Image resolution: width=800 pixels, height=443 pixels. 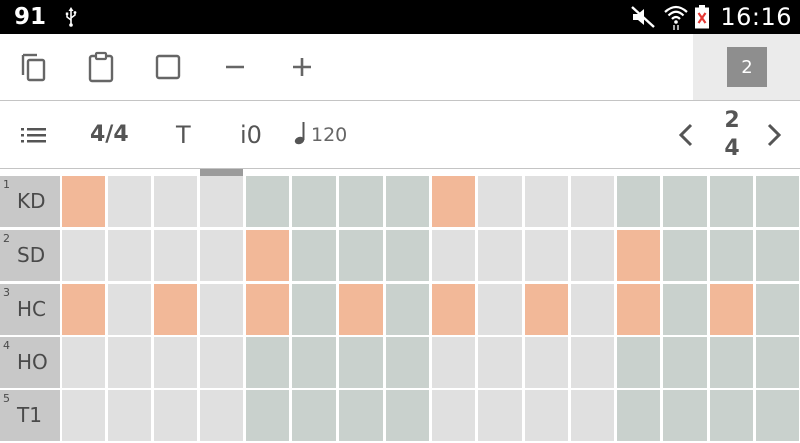 I want to click on paste-icon, so click(x=101, y=67).